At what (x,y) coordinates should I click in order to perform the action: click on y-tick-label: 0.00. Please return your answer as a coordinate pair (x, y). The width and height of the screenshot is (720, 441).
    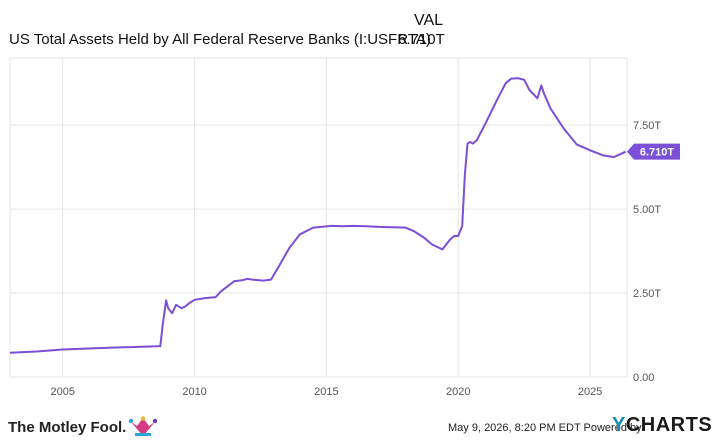
    Looking at the image, I should click on (643, 378).